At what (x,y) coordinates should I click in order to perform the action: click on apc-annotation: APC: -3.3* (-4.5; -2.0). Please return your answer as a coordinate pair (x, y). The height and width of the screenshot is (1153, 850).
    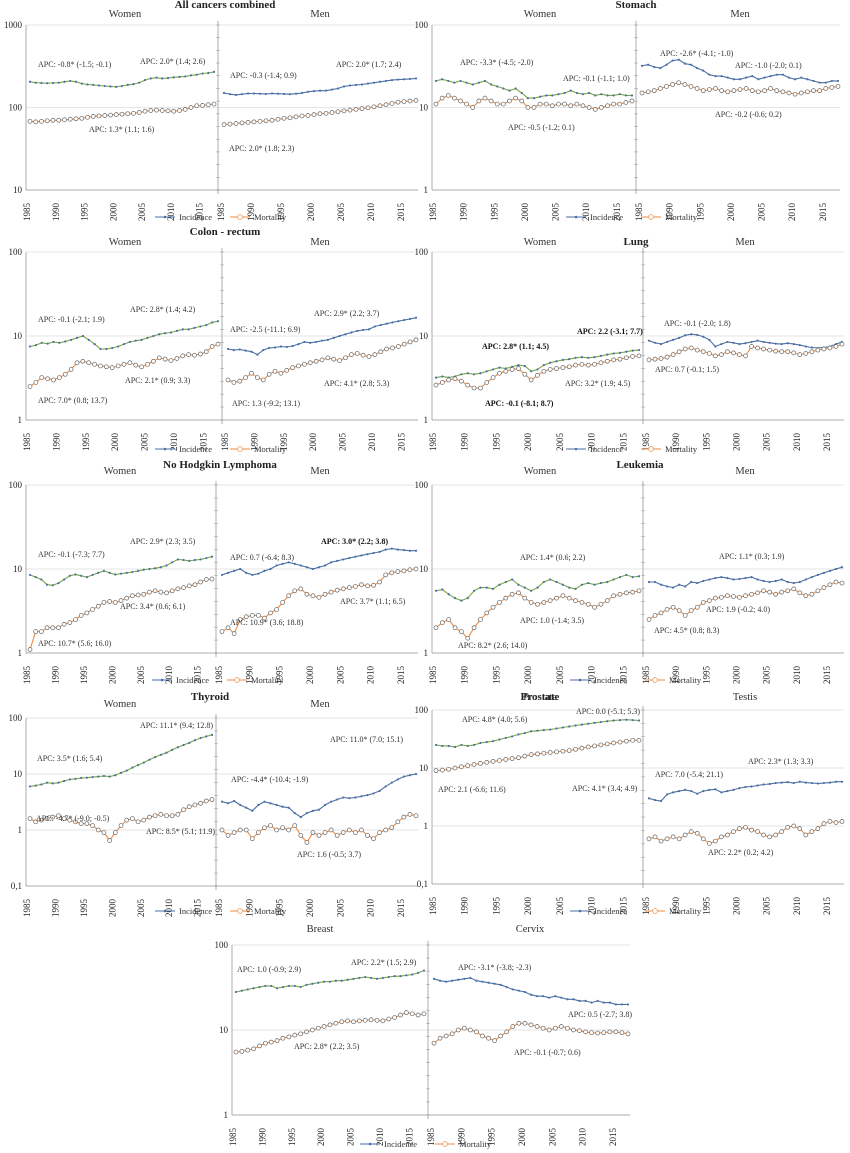
    Looking at the image, I should click on (497, 62).